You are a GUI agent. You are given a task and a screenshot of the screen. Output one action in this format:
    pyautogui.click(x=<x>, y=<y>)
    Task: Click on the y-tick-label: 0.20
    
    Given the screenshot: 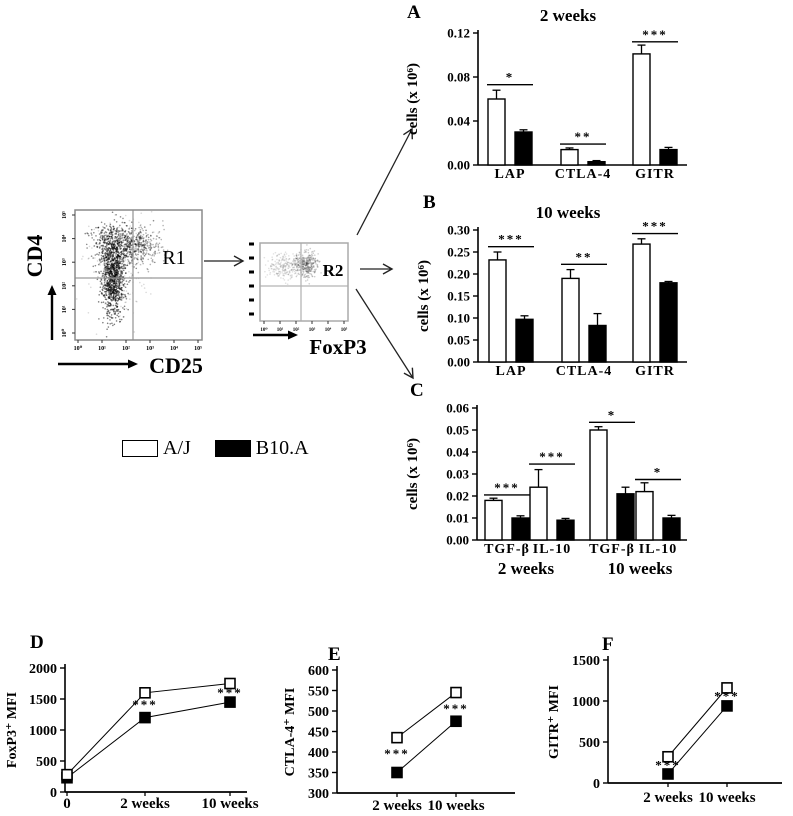 What is the action you would take?
    pyautogui.click(x=458, y=274)
    